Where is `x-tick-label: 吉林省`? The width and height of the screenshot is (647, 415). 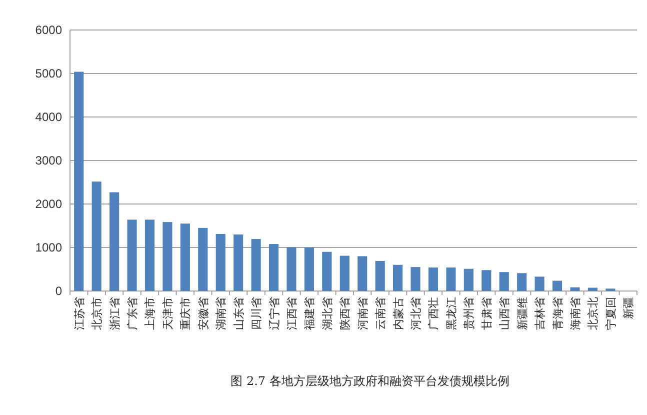
x-tick-label: 吉林省 is located at coordinates (540, 313).